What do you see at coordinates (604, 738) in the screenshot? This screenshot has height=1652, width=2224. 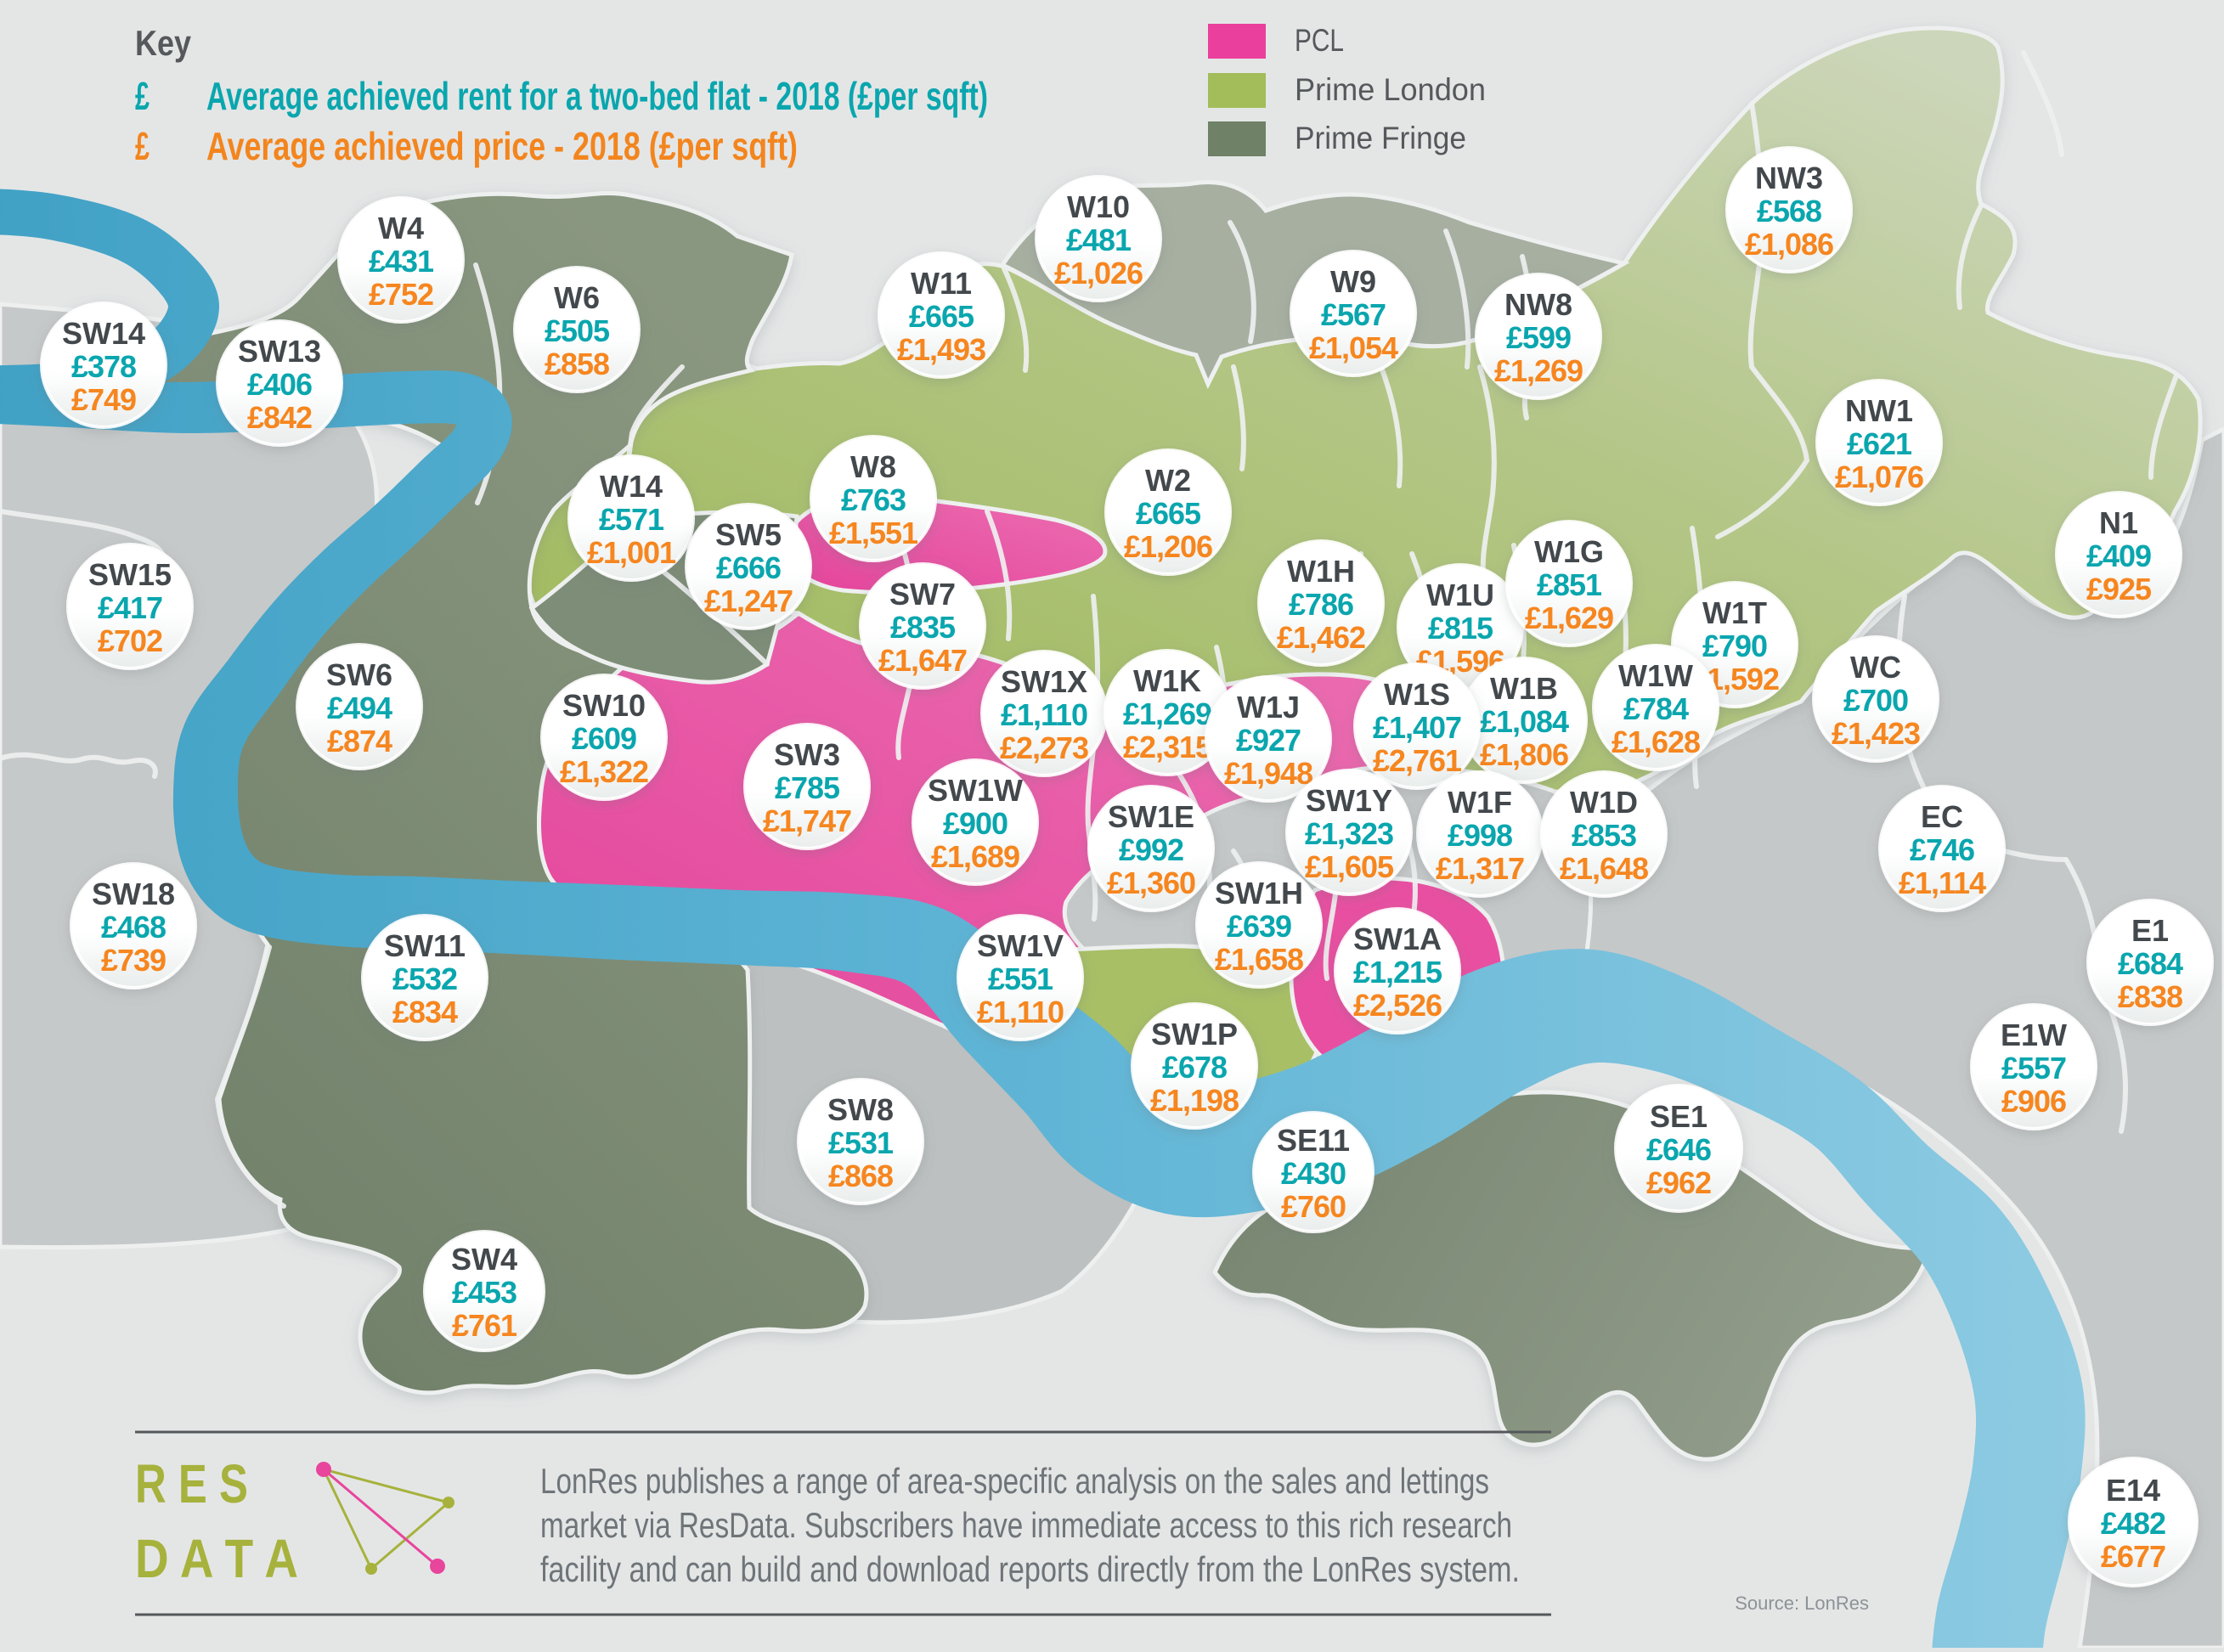 I see `svg-text: £609` at bounding box center [604, 738].